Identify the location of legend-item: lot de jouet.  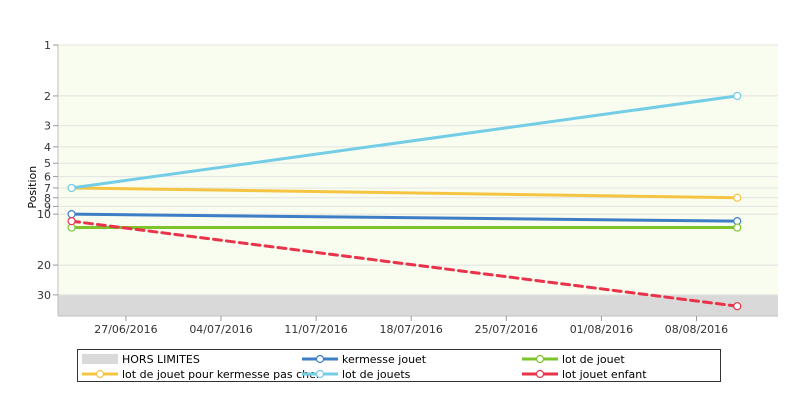
(573, 359).